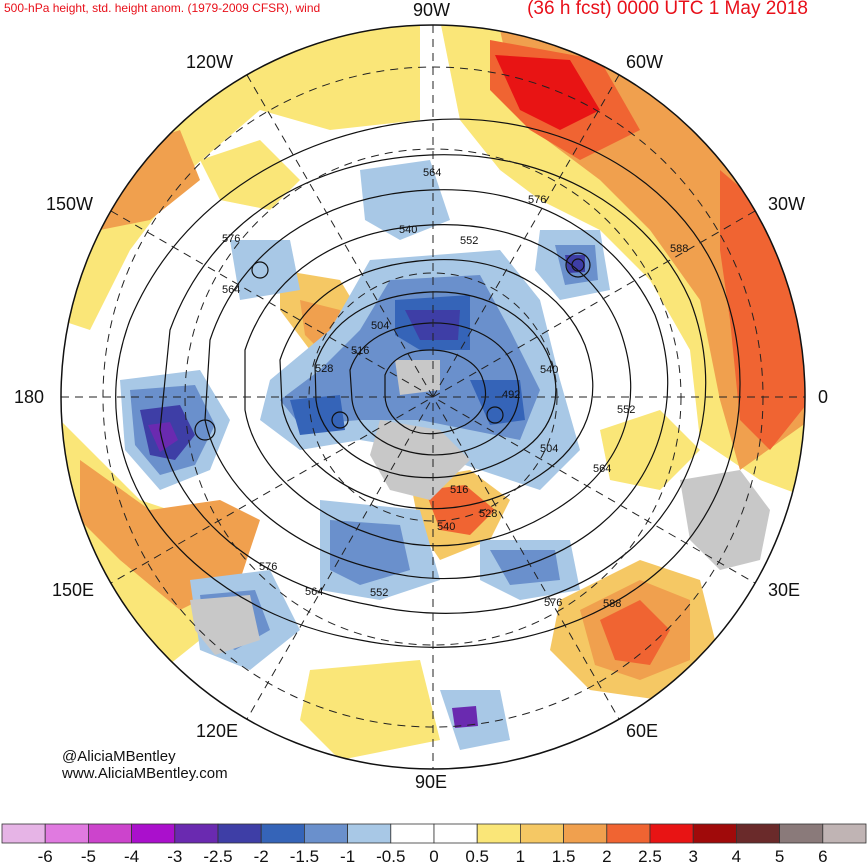  What do you see at coordinates (304, 856) in the screenshot?
I see `colorbar-tick-label: -1.5` at bounding box center [304, 856].